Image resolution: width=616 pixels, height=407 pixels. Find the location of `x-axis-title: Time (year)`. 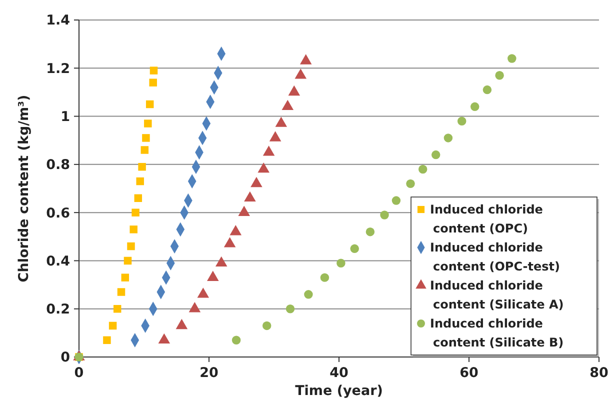

x-axis-title: Time (year) is located at coordinates (339, 391).